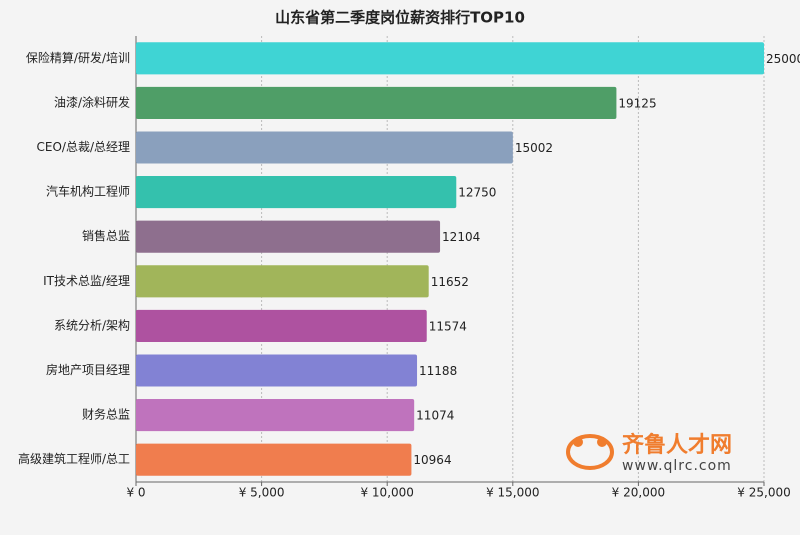 The image size is (800, 535). What do you see at coordinates (435, 416) in the screenshot?
I see `data-label: 11074` at bounding box center [435, 416].